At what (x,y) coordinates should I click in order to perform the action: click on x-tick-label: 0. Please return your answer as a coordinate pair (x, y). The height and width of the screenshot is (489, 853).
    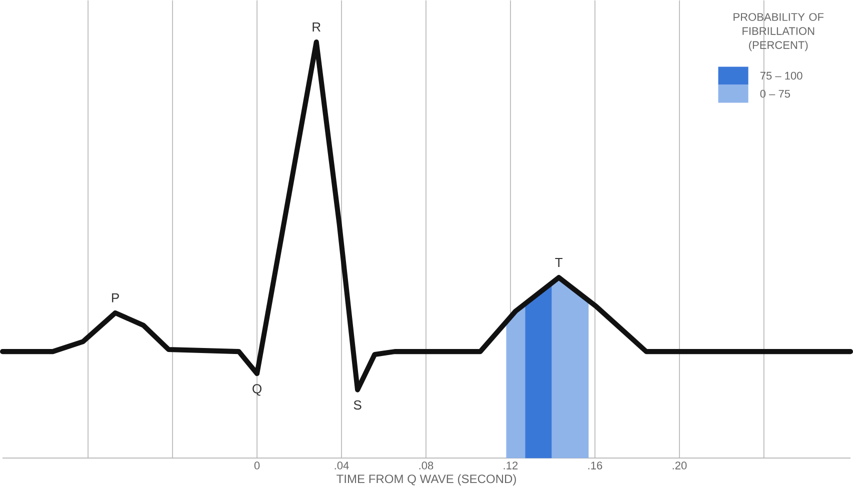
    Looking at the image, I should click on (257, 466).